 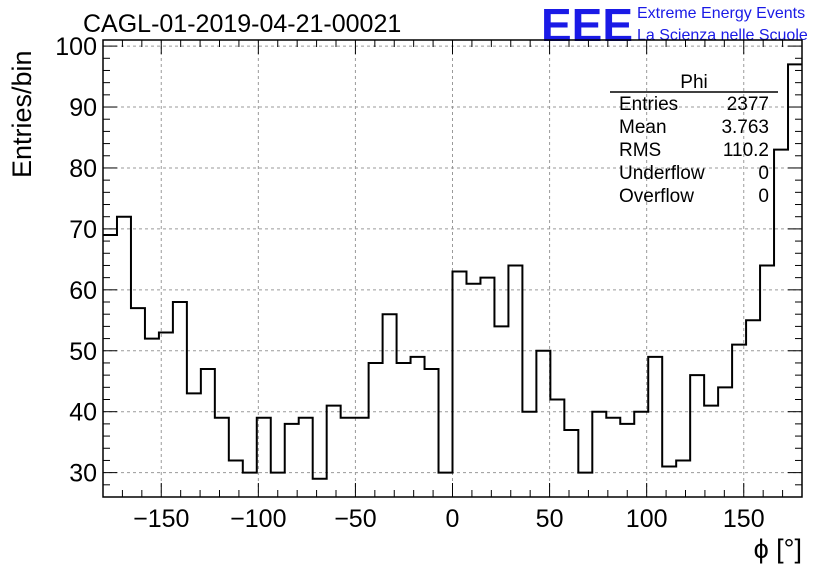 What do you see at coordinates (662, 173) in the screenshot?
I see `stat-label: Underflow` at bounding box center [662, 173].